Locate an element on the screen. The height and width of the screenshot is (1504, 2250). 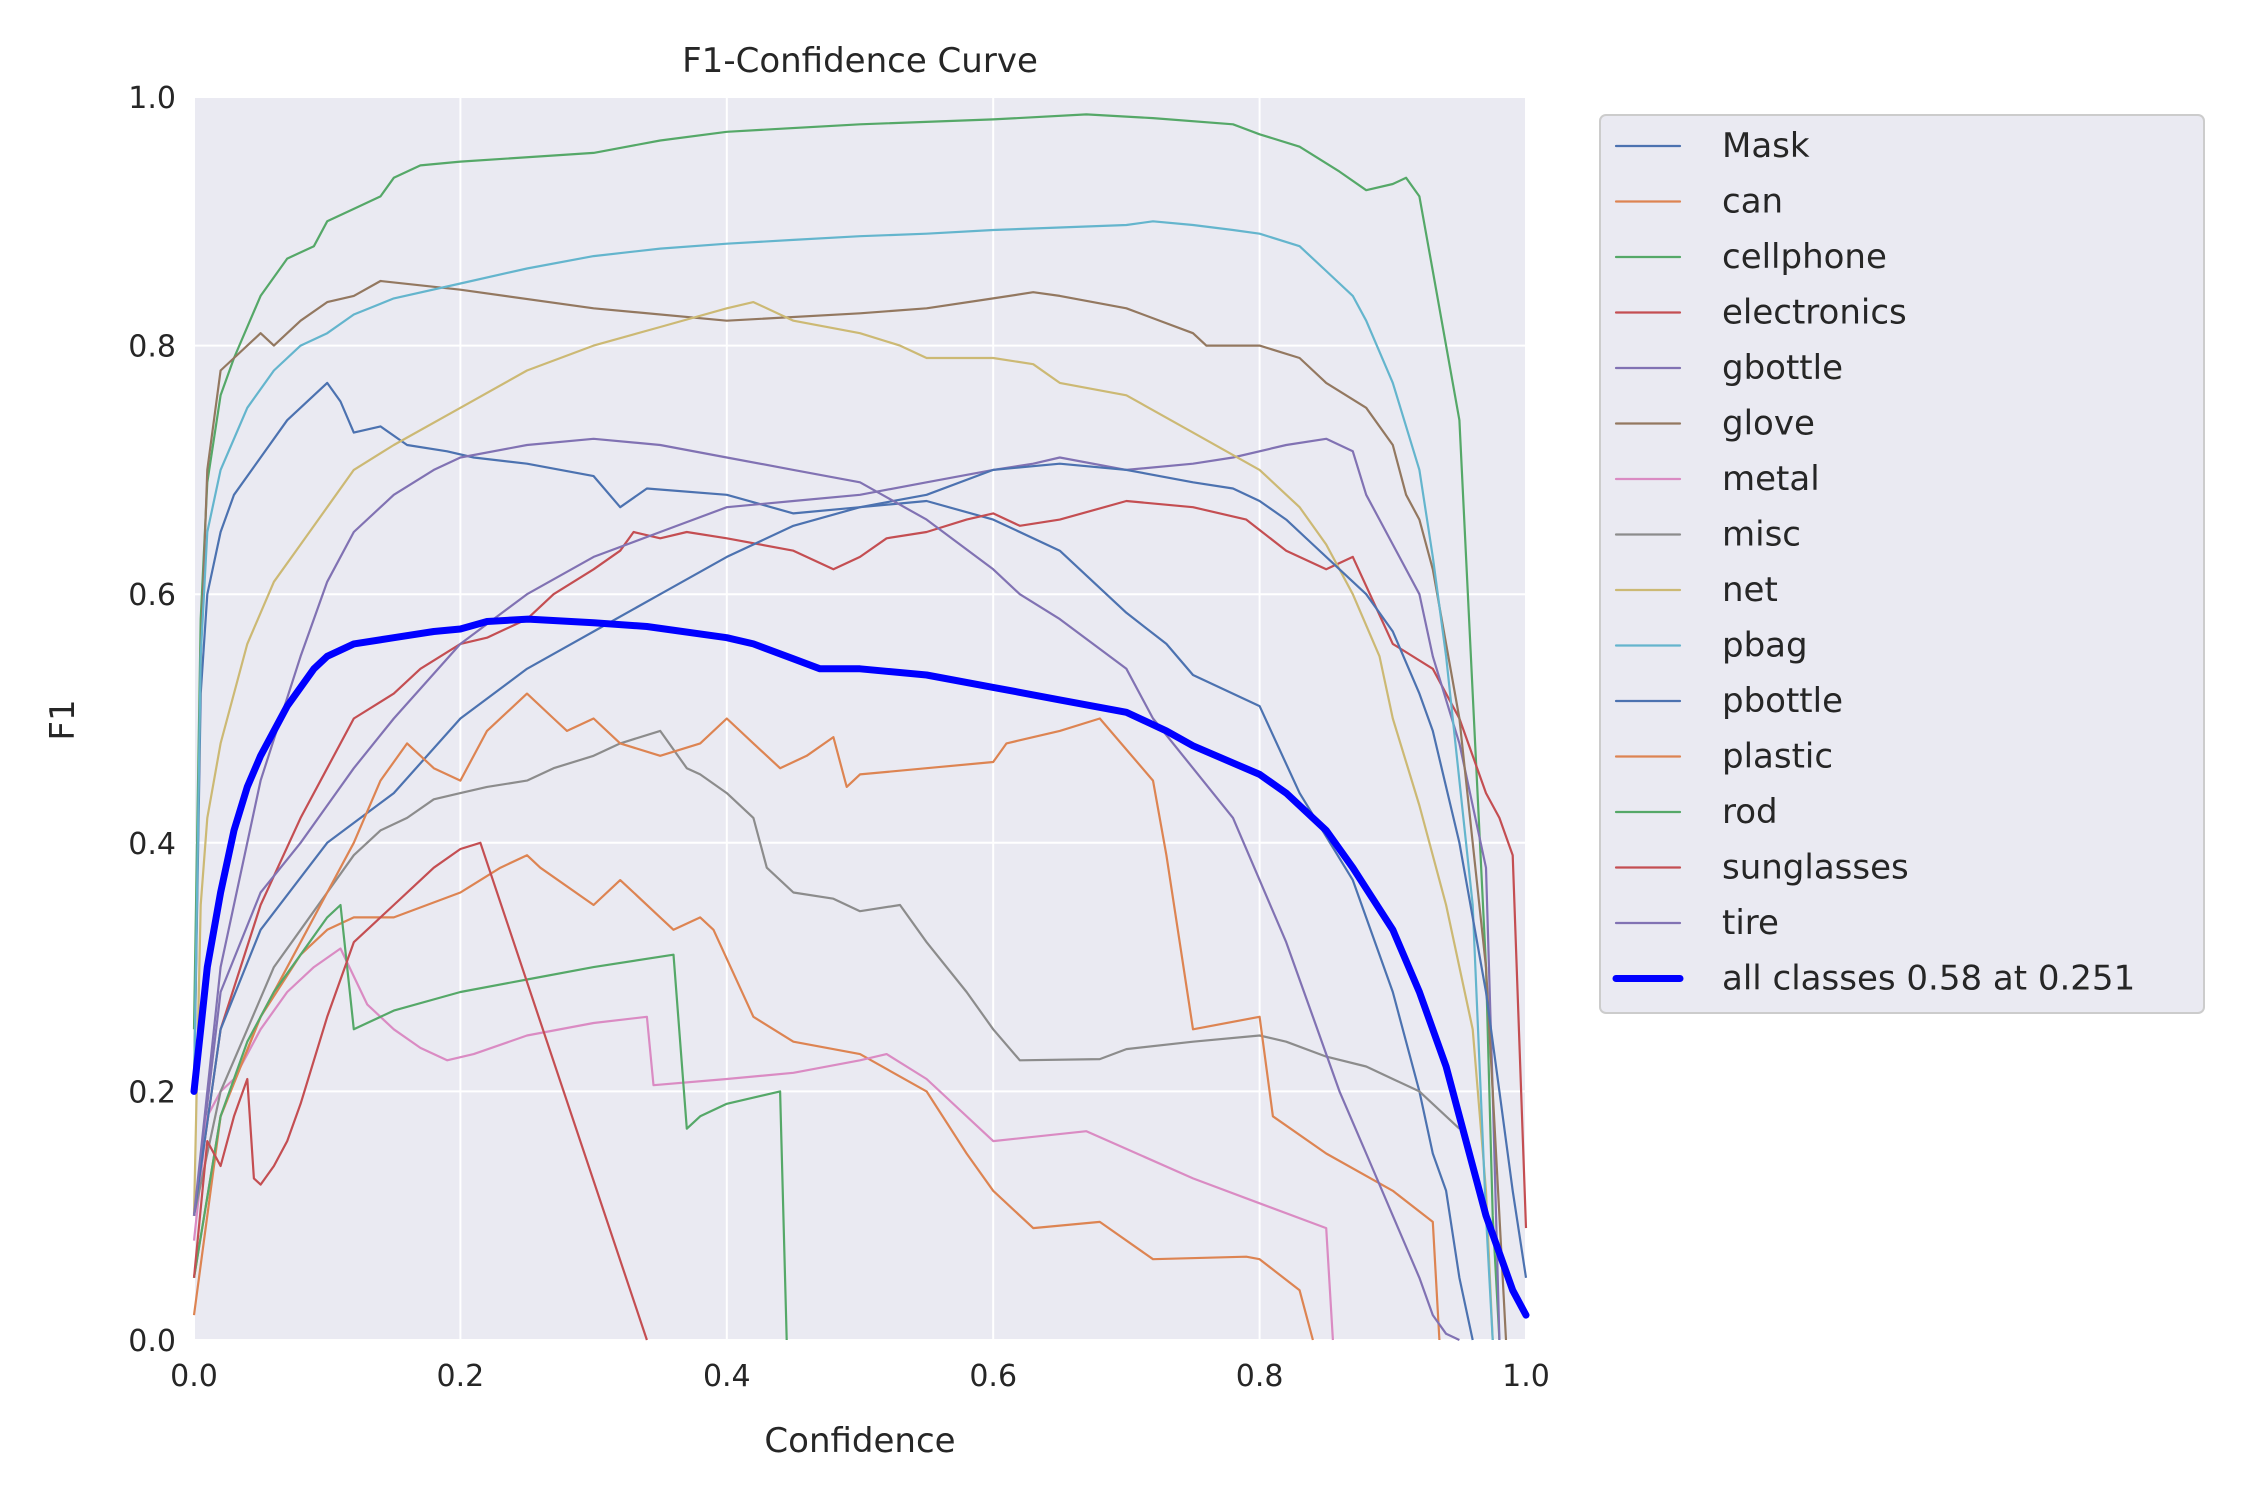
chart-title: F1-Confidence Curve is located at coordinates (860, 61).